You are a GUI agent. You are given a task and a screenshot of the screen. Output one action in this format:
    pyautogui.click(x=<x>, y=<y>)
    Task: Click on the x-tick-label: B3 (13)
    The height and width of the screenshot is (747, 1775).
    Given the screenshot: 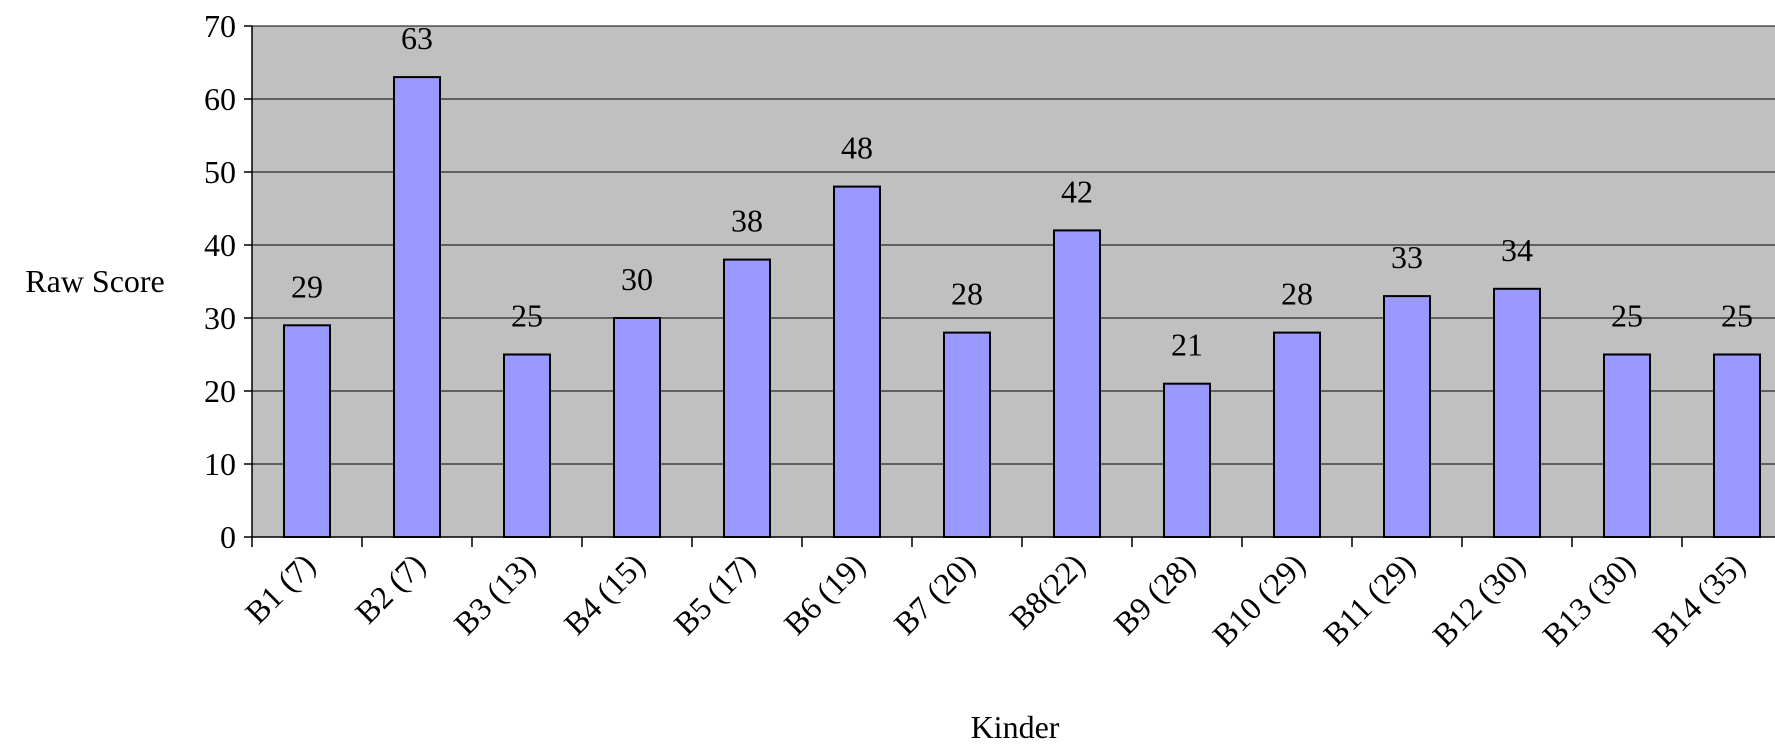 What is the action you would take?
    pyautogui.click(x=494, y=593)
    